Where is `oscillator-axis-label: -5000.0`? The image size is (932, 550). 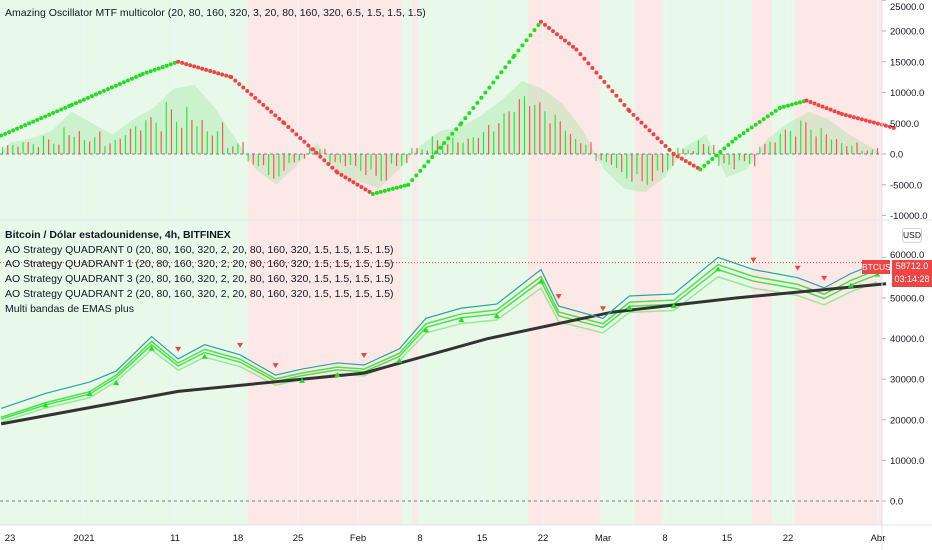 oscillator-axis-label: -5000.0 is located at coordinates (906, 185).